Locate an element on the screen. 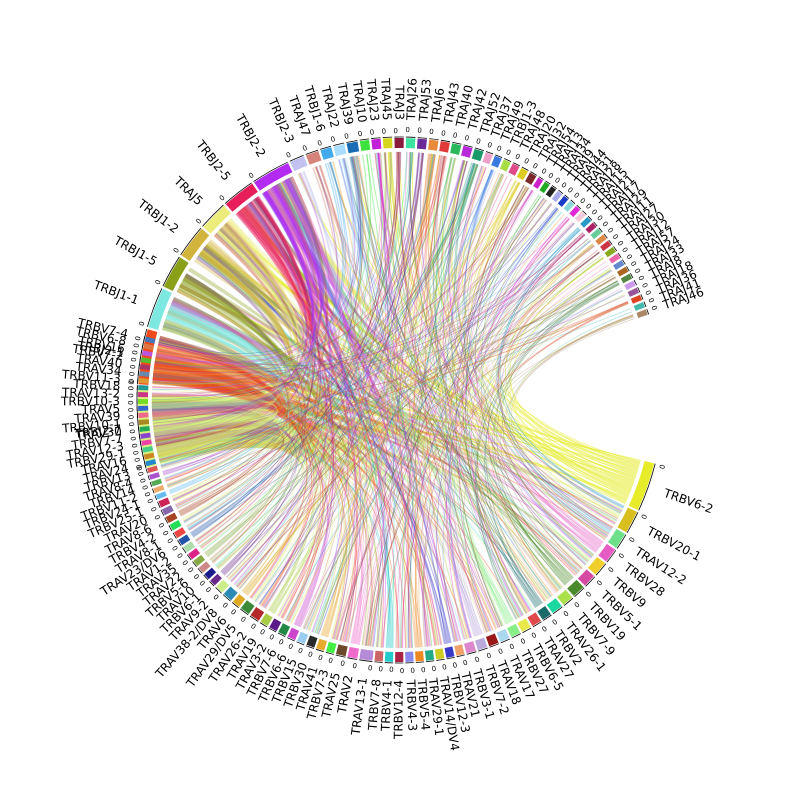 The height and width of the screenshot is (800, 800). segment-label: TRAV13-2 is located at coordinates (90, 392).